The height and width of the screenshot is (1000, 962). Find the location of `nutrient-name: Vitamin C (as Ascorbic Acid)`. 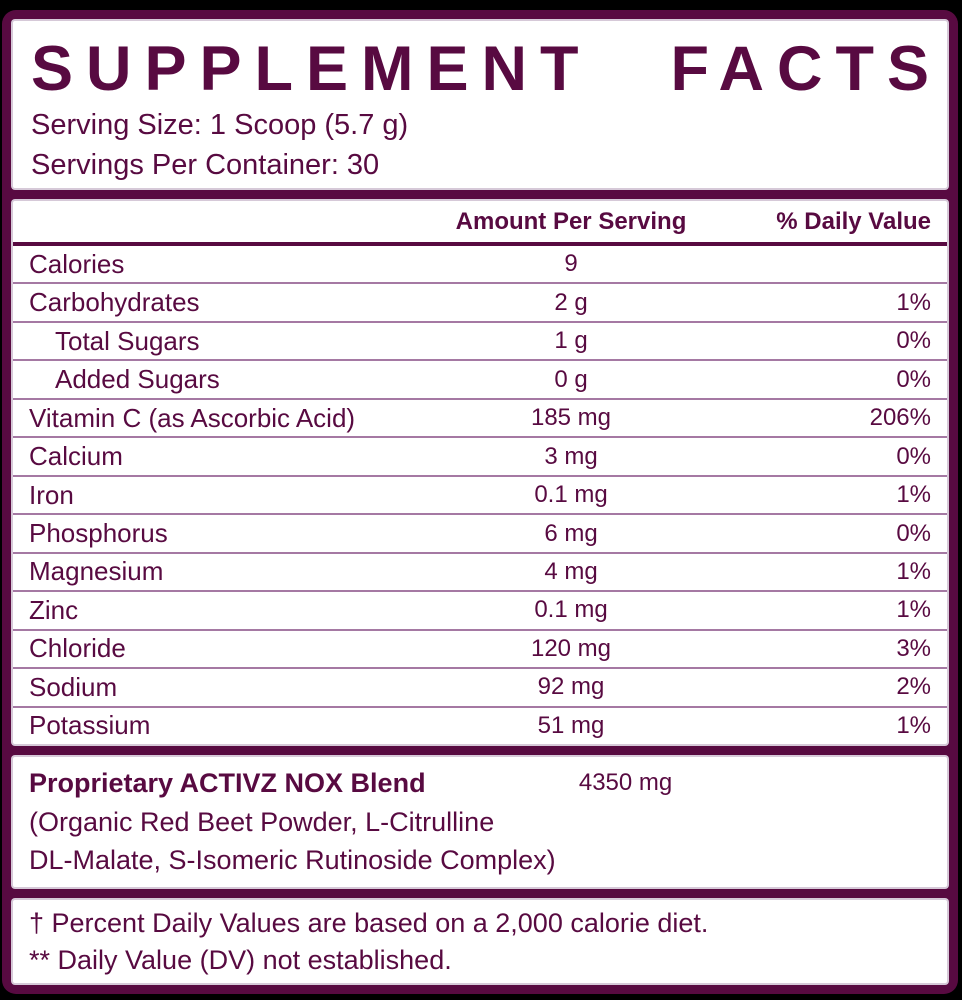

nutrient-name: Vitamin C (as Ascorbic Acid) is located at coordinates (192, 417).